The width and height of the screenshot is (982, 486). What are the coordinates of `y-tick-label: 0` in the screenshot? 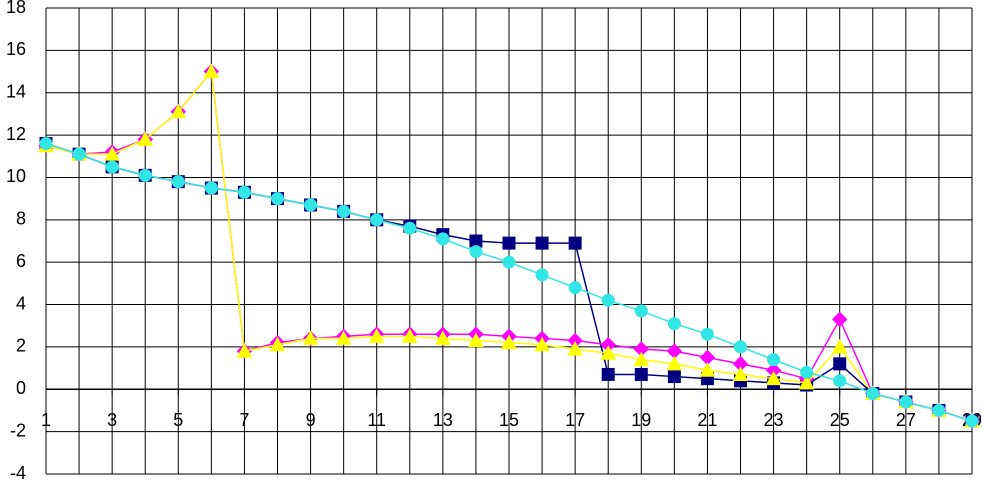 It's located at (21, 388).